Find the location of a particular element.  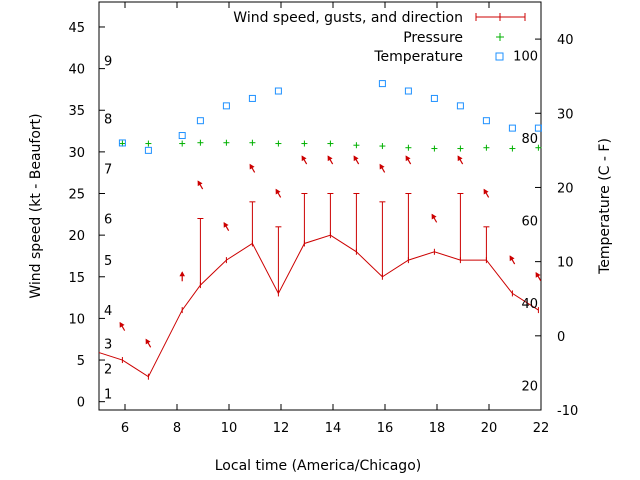

y2-tick-label: -10 is located at coordinates (567, 411).